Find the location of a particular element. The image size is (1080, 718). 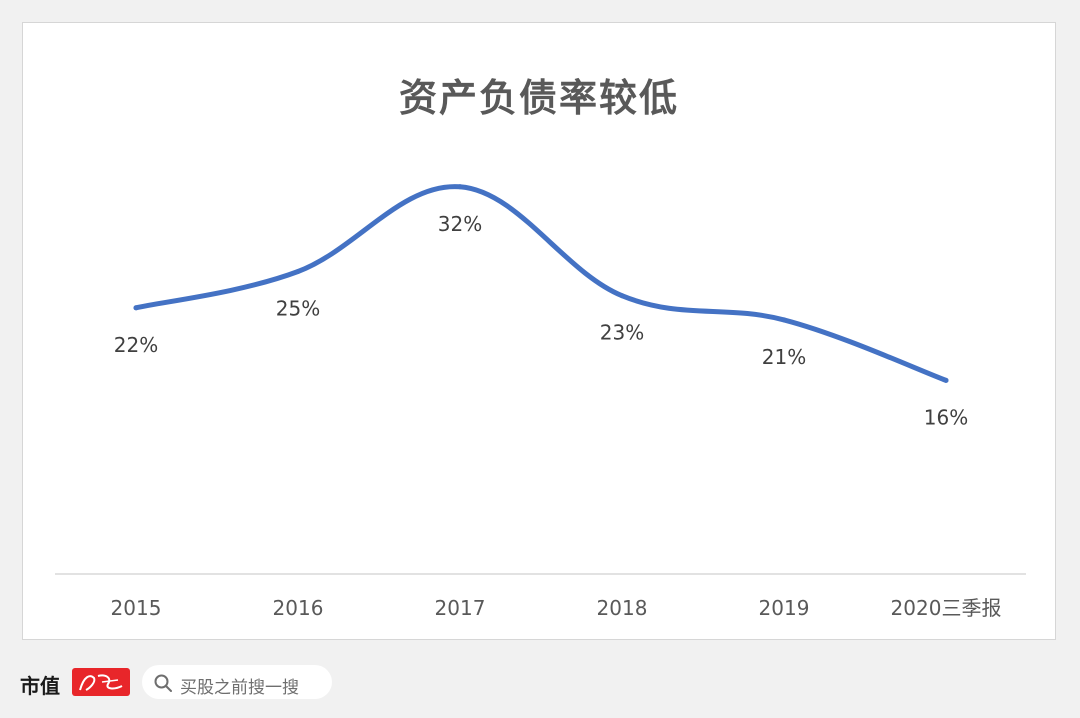

x-tick-layer: 2015 2016 2017 2018 2019 2020三季报 is located at coordinates (556, 608).